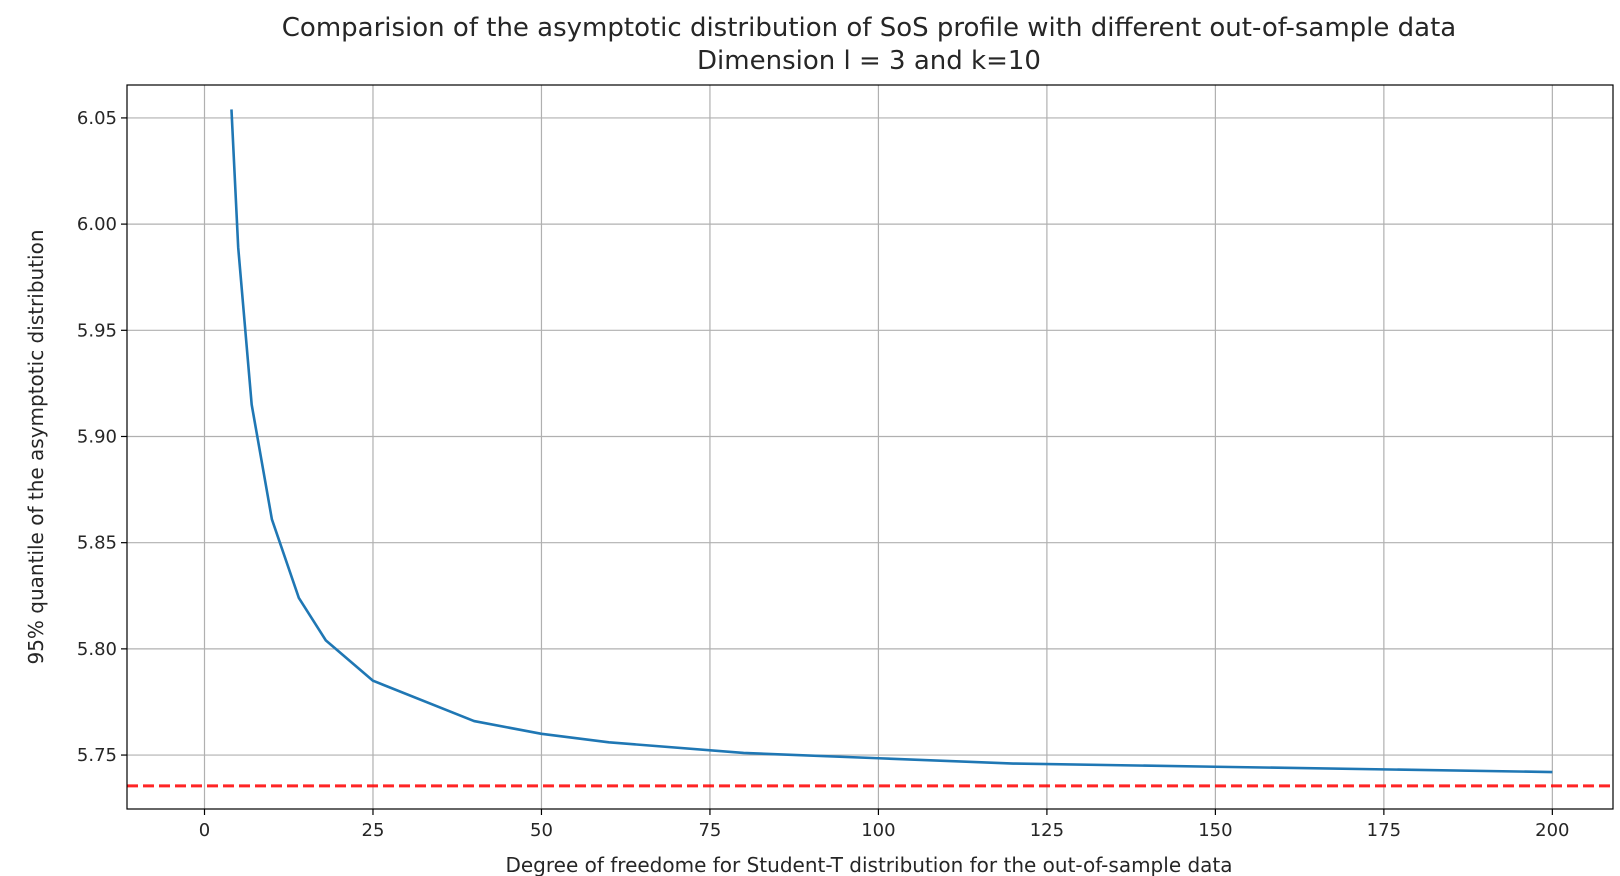 The image size is (1620, 876). What do you see at coordinates (878, 830) in the screenshot?
I see `x-tick-label: 100` at bounding box center [878, 830].